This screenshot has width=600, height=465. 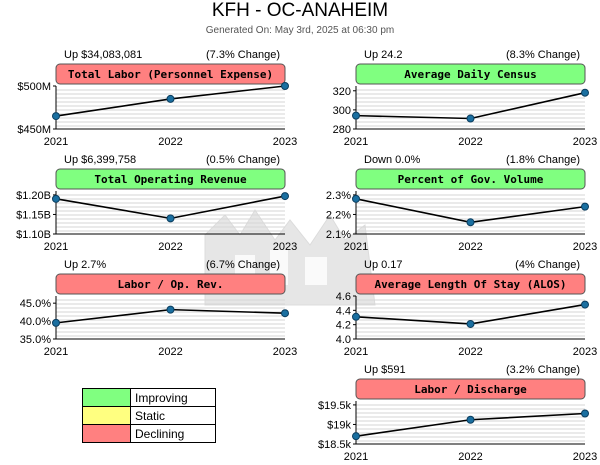 What do you see at coordinates (339, 425) in the screenshot?
I see `y-tick-label: $19k` at bounding box center [339, 425].